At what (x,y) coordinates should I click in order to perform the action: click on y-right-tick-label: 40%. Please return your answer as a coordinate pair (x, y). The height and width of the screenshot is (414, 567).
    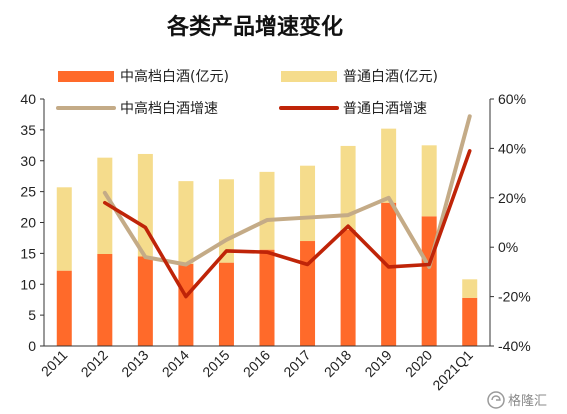
    Looking at the image, I should click on (512, 148).